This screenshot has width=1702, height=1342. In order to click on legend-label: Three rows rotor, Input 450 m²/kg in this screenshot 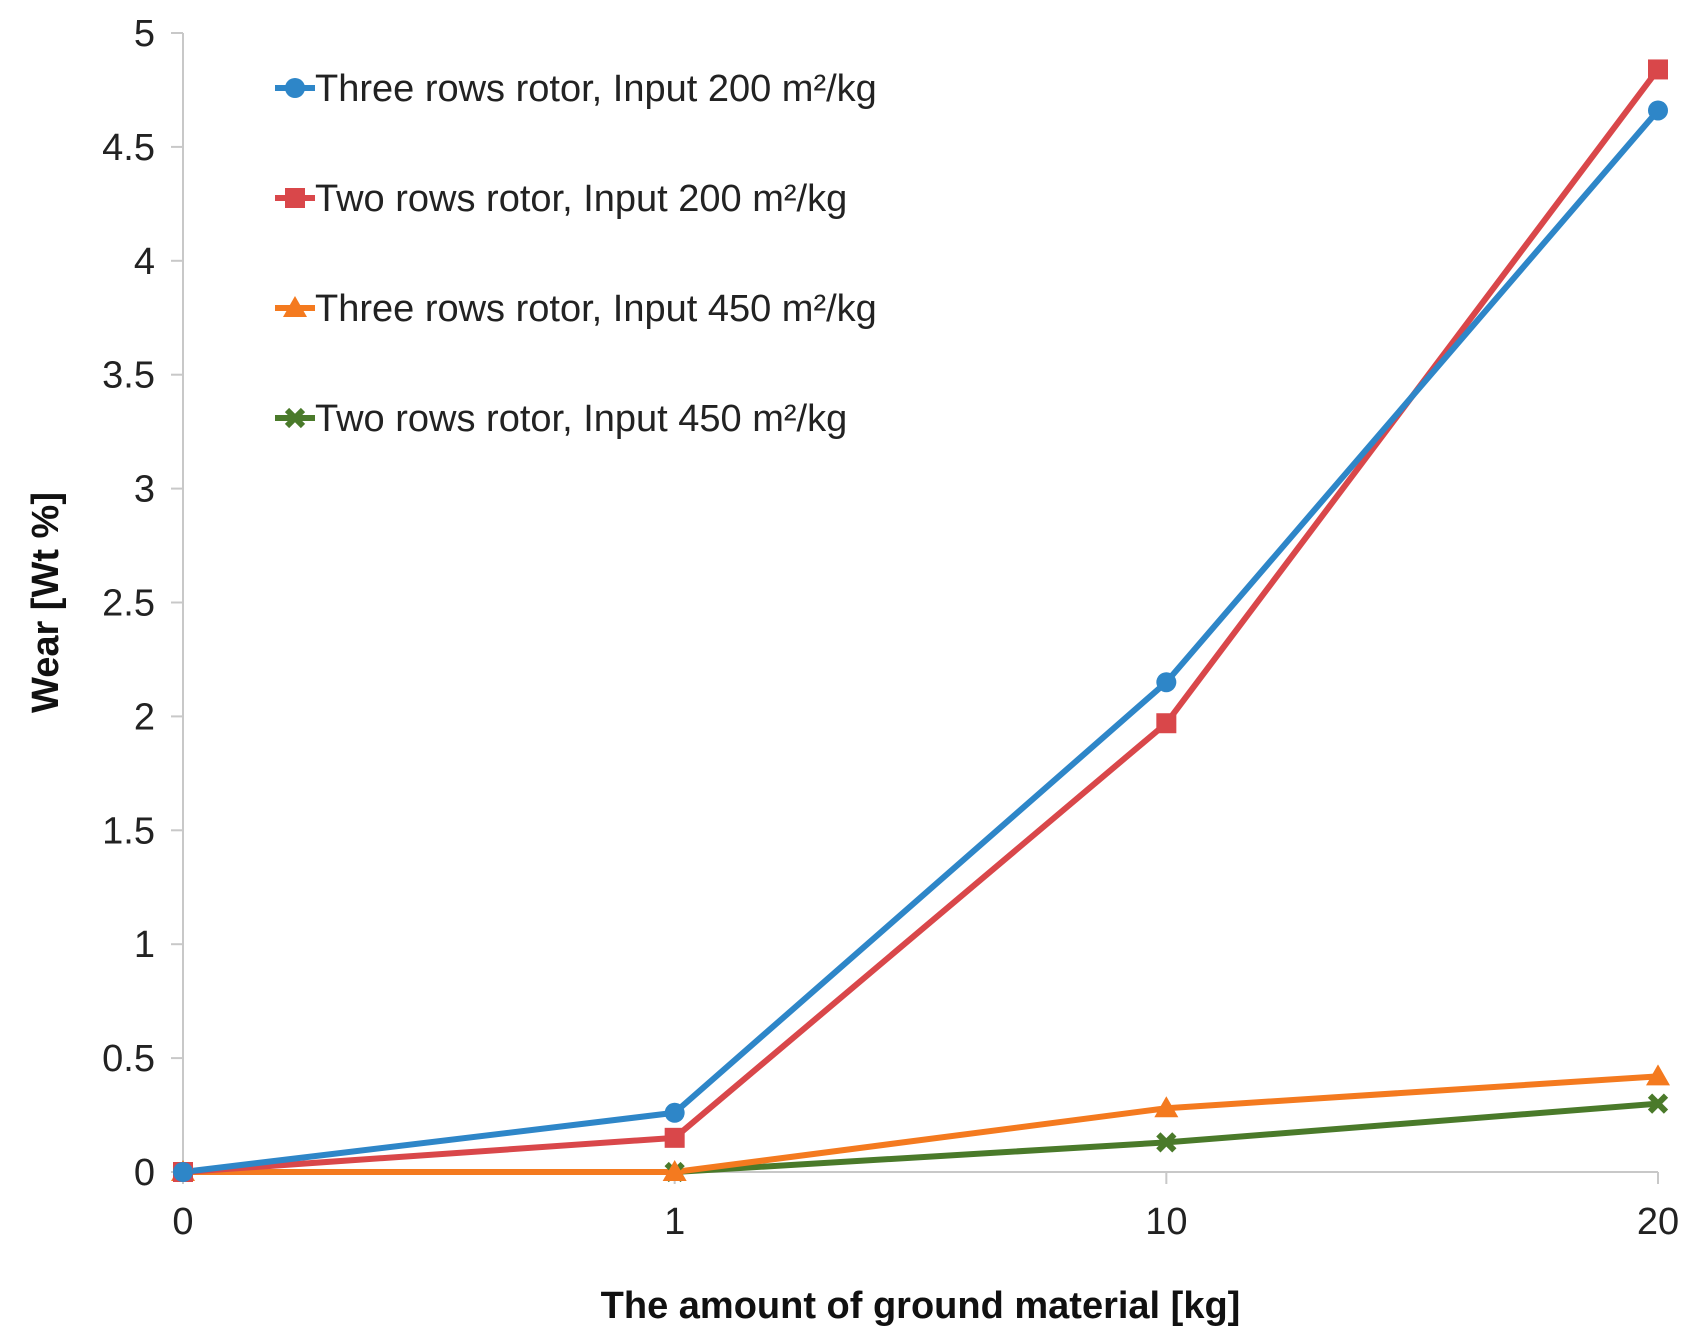, I will do `click(596, 309)`.